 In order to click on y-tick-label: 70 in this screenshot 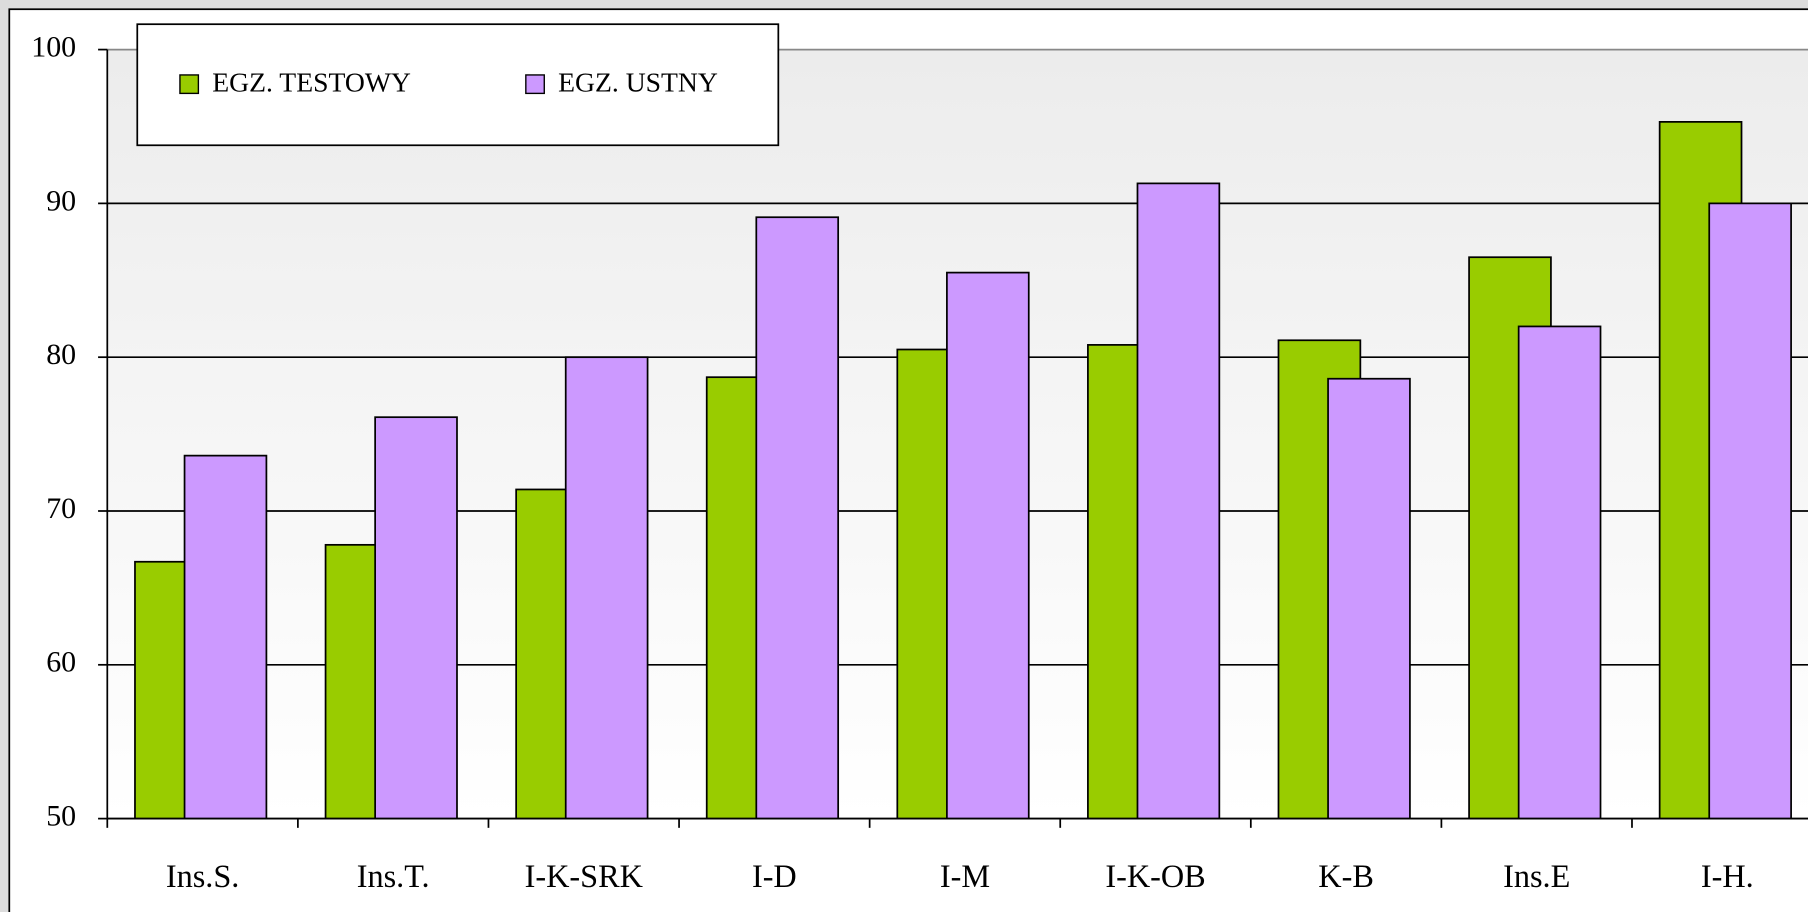, I will do `click(61, 508)`.